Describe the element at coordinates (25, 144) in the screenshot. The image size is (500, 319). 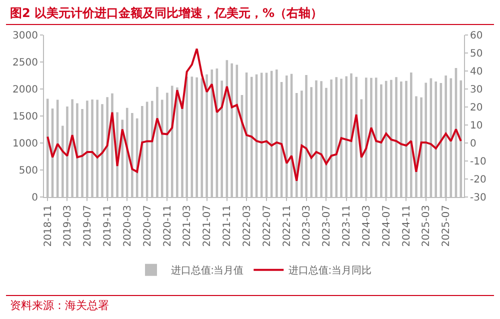
I see `y-tick-label: 1000` at that location.